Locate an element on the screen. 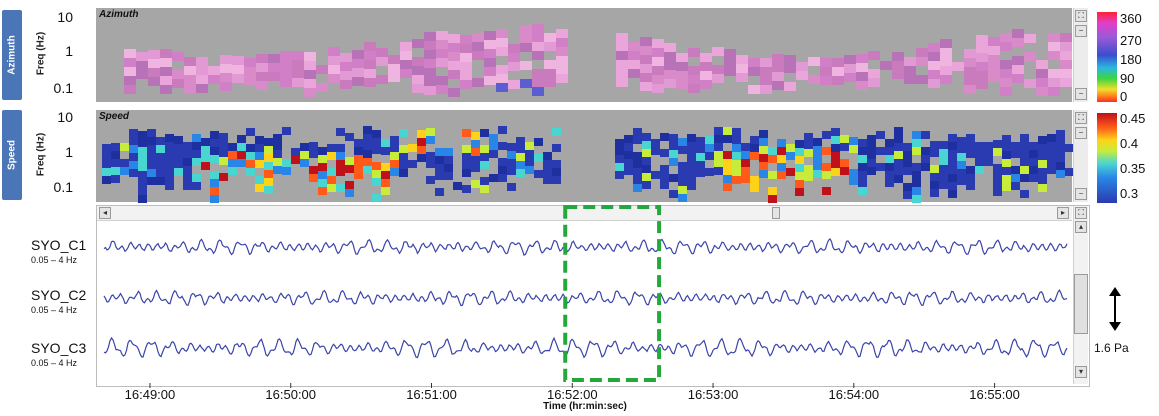  waveform-vscrollbar: ⛶ ▴ ▾ is located at coordinates (1080, 295).